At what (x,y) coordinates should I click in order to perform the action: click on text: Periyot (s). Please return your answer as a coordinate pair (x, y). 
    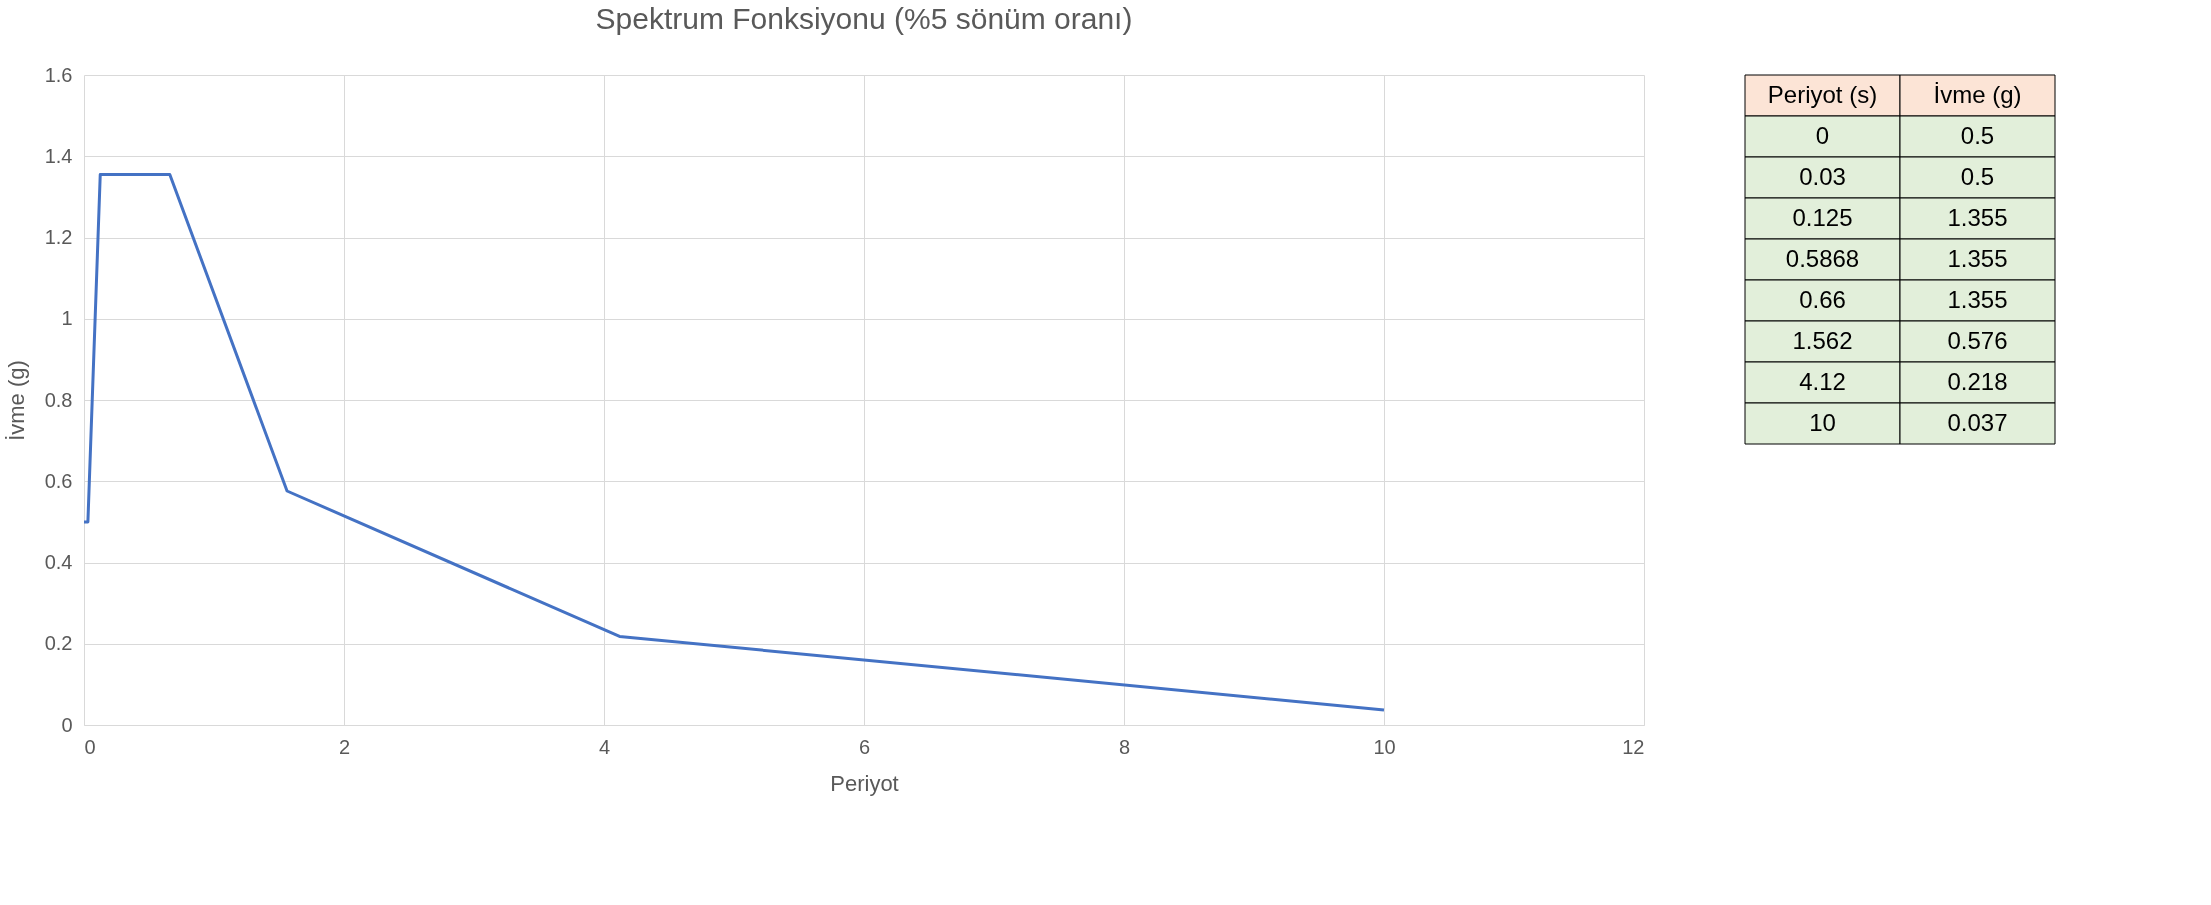
    Looking at the image, I should click on (1822, 94).